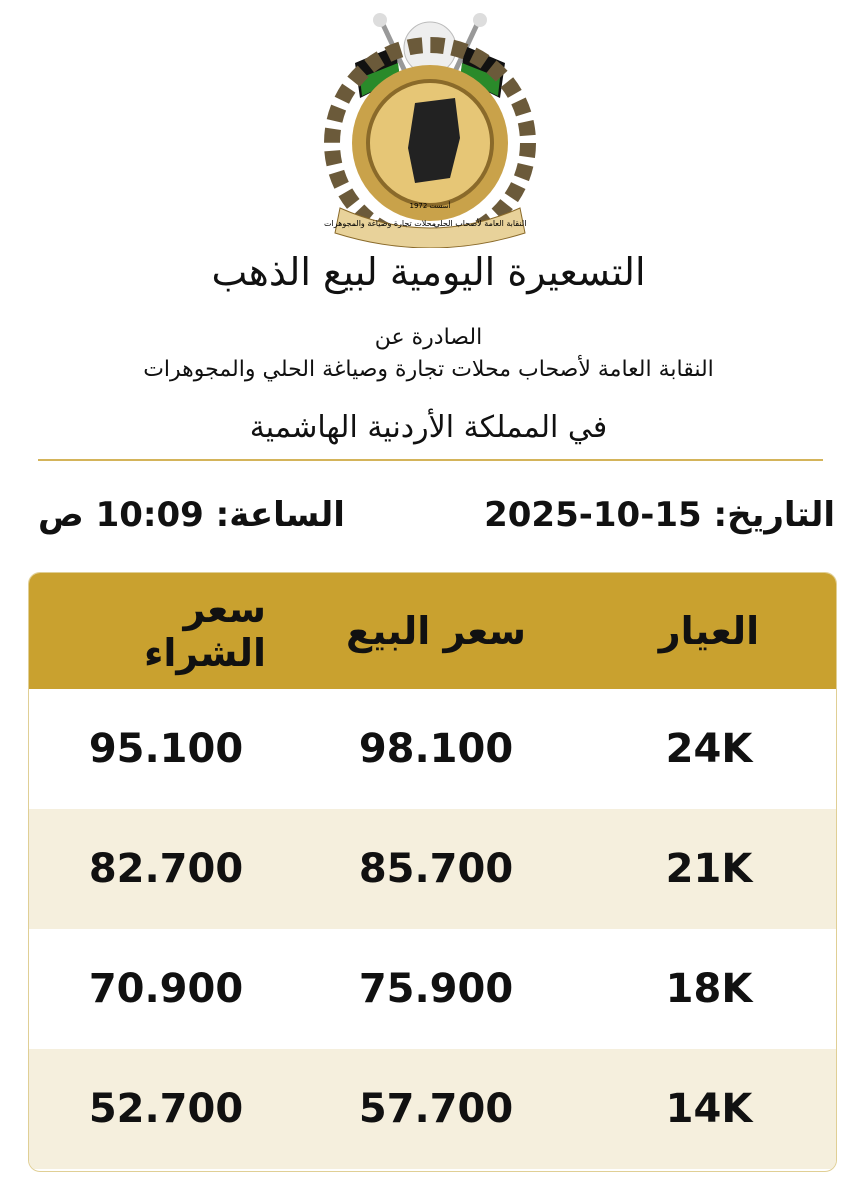  What do you see at coordinates (428, 337) in the screenshot?
I see `issued-by: الصادرة عن` at bounding box center [428, 337].